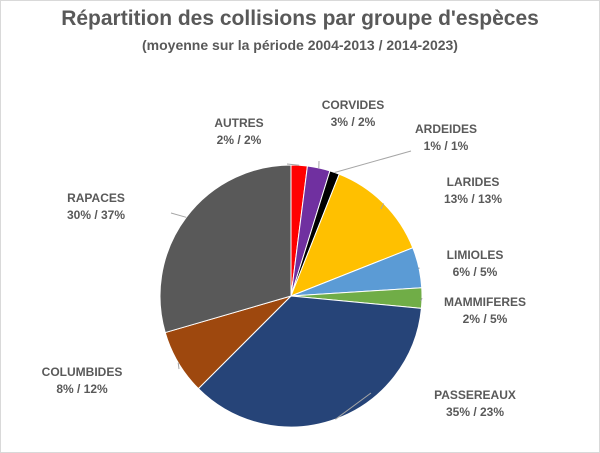 This screenshot has height=453, width=600. I want to click on slice-name-mammiferes: MAMMIFERES, so click(485, 302).